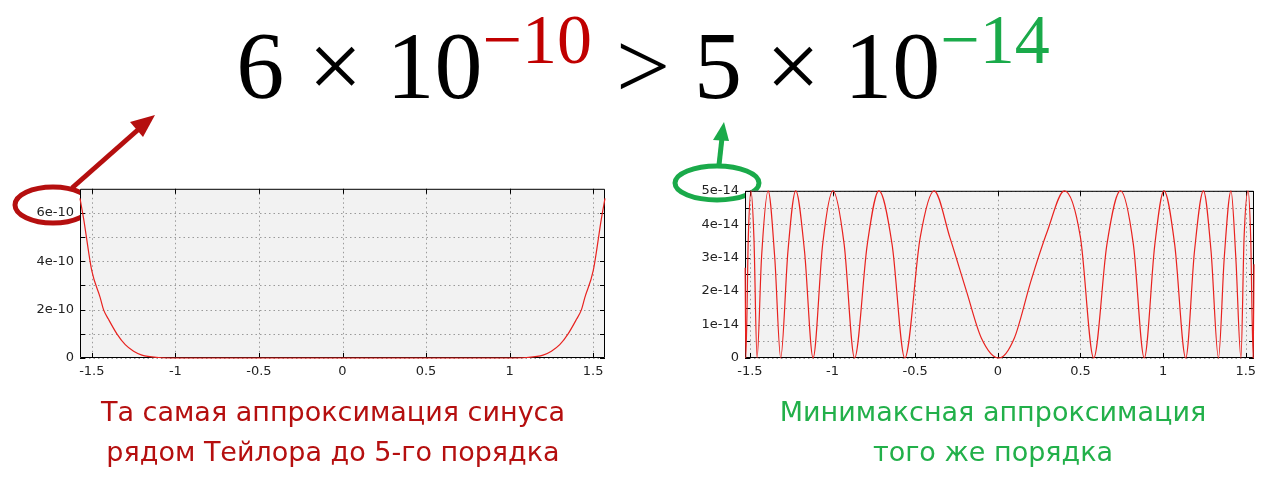 The image size is (1286, 500). I want to click on y-tick-label: 3e-14, so click(720, 257).